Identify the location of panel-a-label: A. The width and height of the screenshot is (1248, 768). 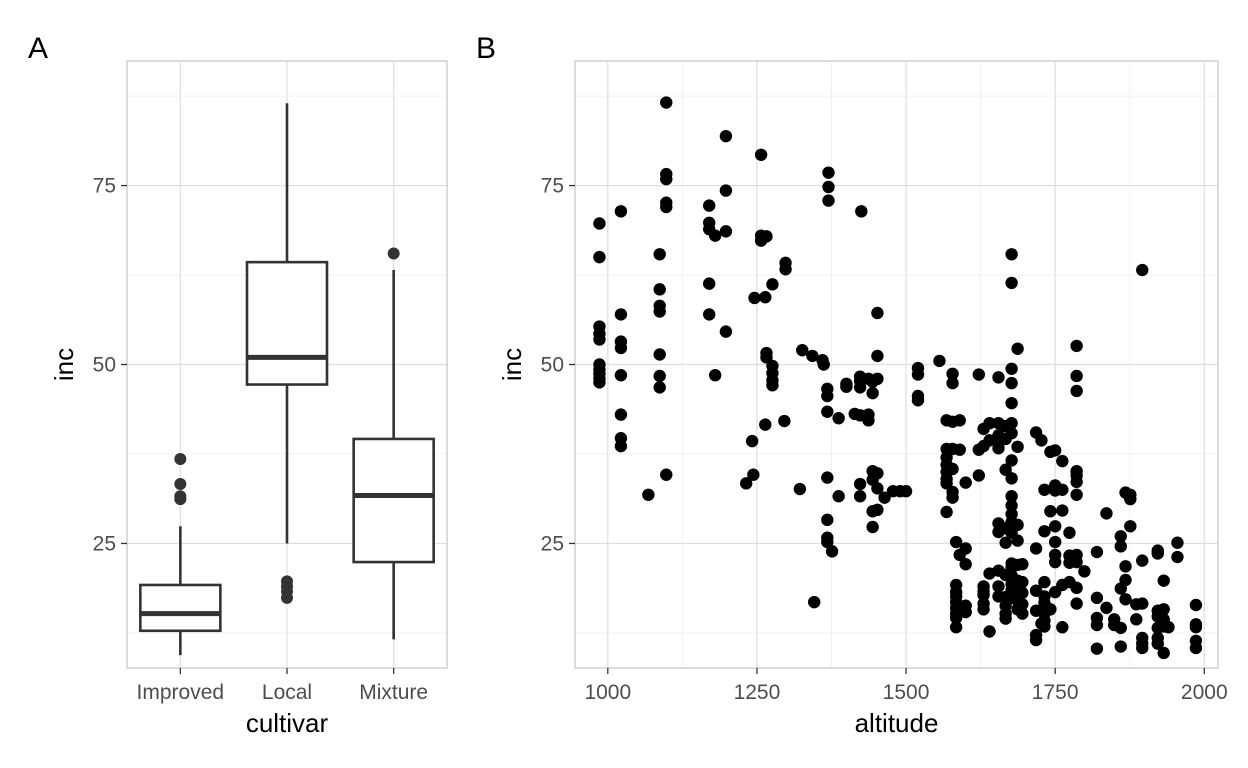
(38, 48).